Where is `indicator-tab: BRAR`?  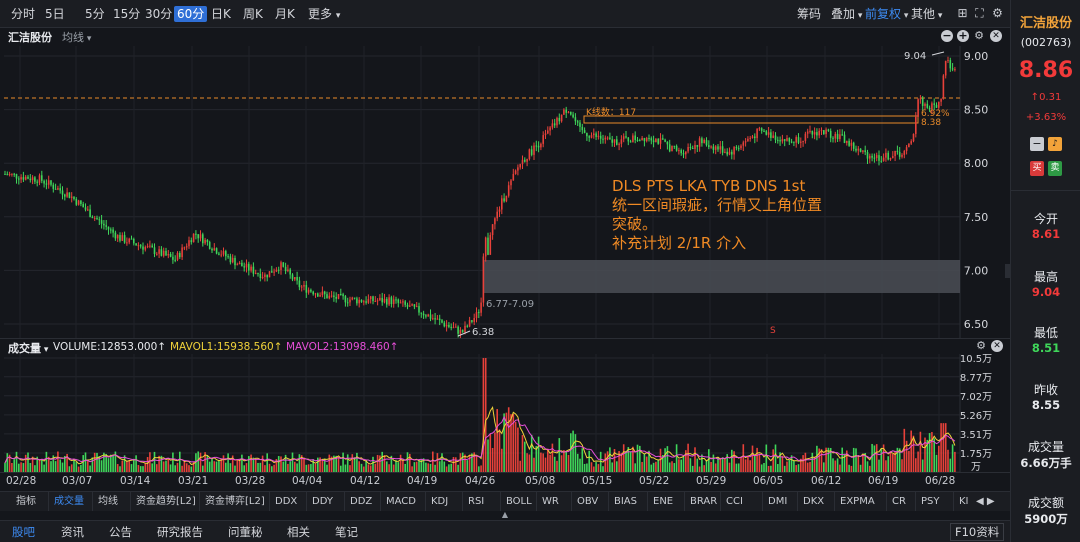
indicator-tab: BRAR is located at coordinates (704, 501).